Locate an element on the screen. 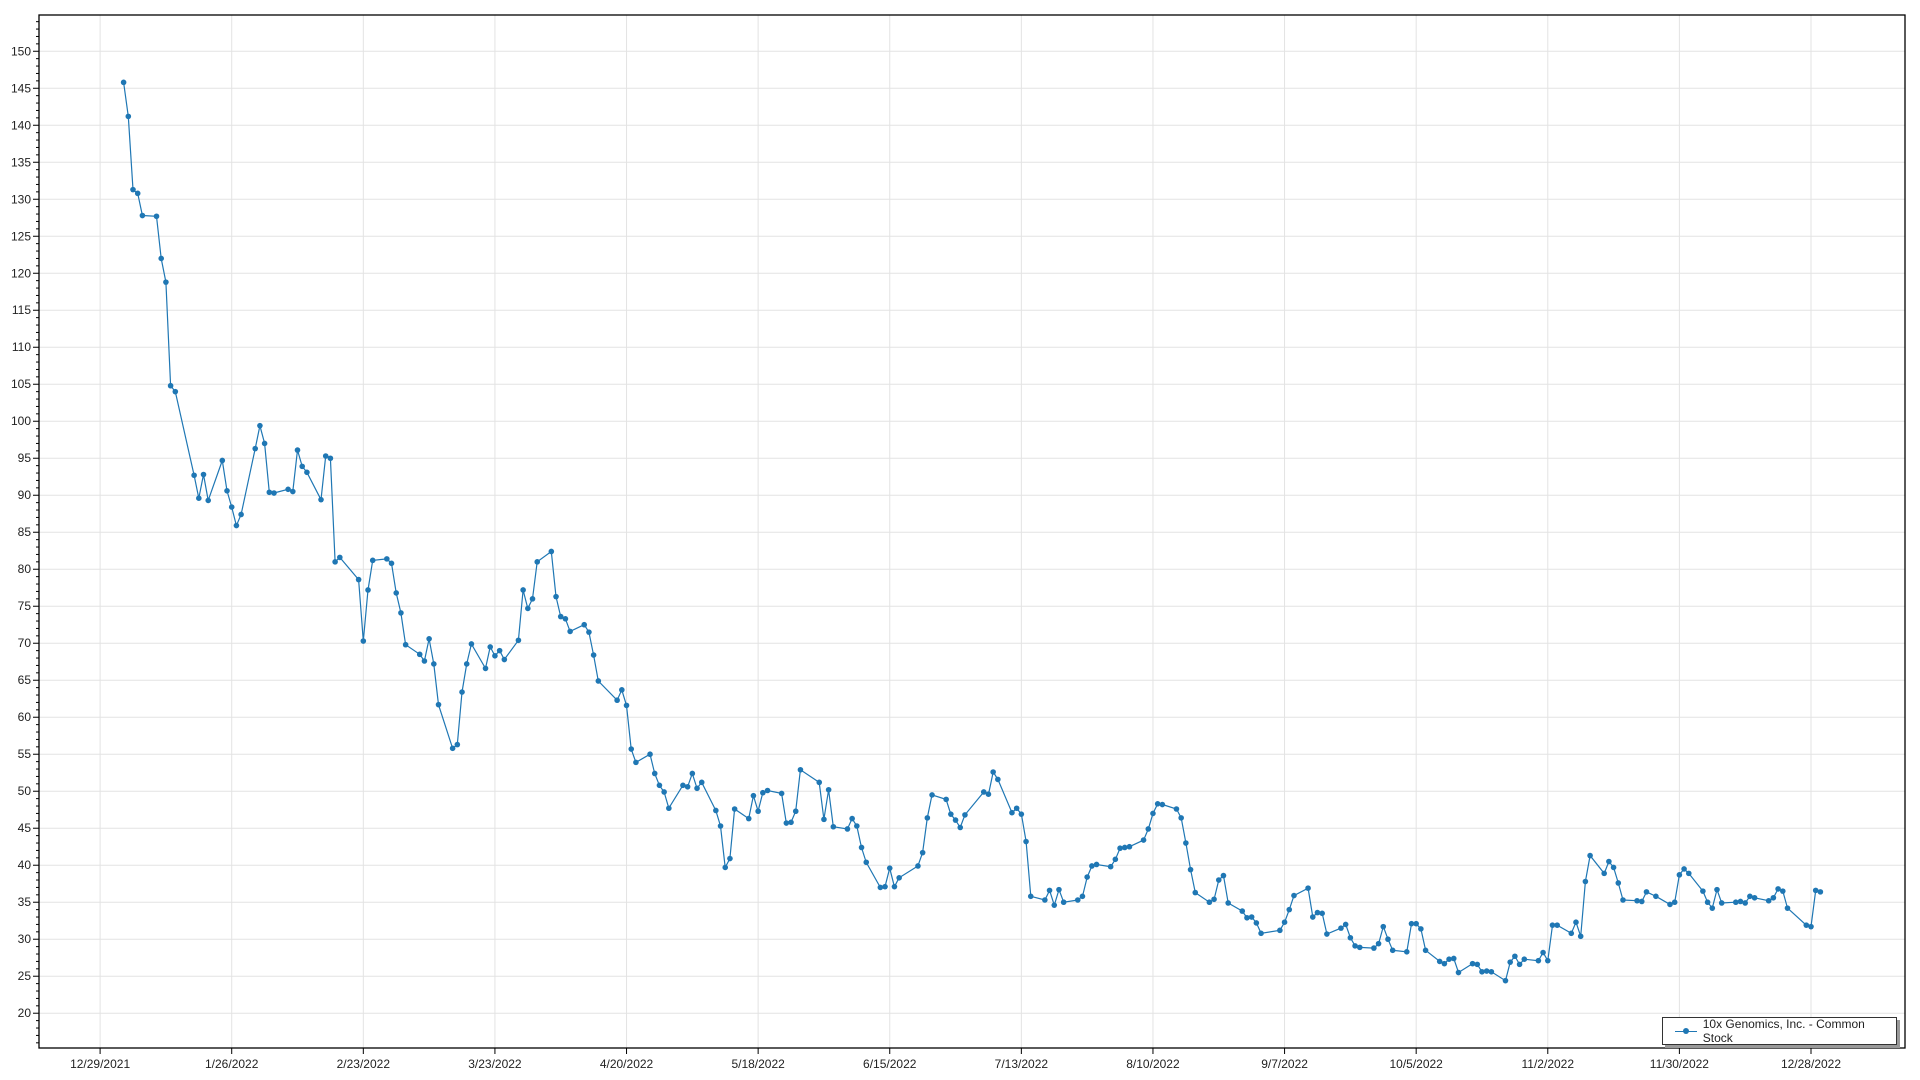 This screenshot has height=1080, width=1920. x-tick-label: 9/7/2022 is located at coordinates (1284, 1064).